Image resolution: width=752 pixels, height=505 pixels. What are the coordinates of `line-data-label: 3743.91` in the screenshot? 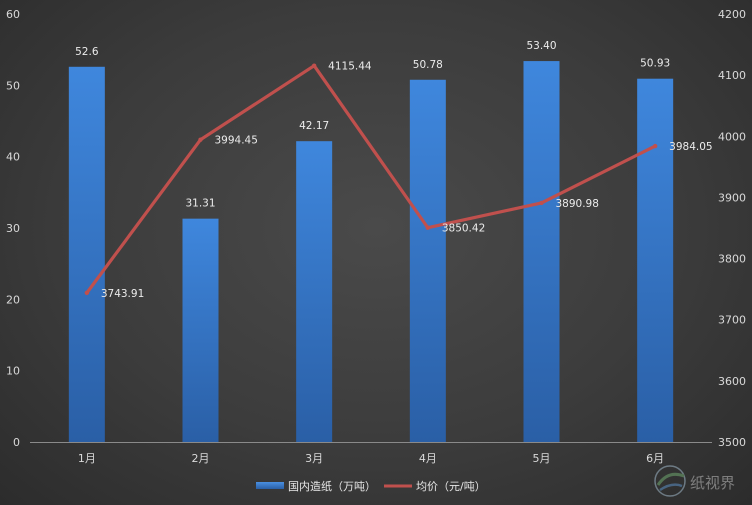 It's located at (122, 294).